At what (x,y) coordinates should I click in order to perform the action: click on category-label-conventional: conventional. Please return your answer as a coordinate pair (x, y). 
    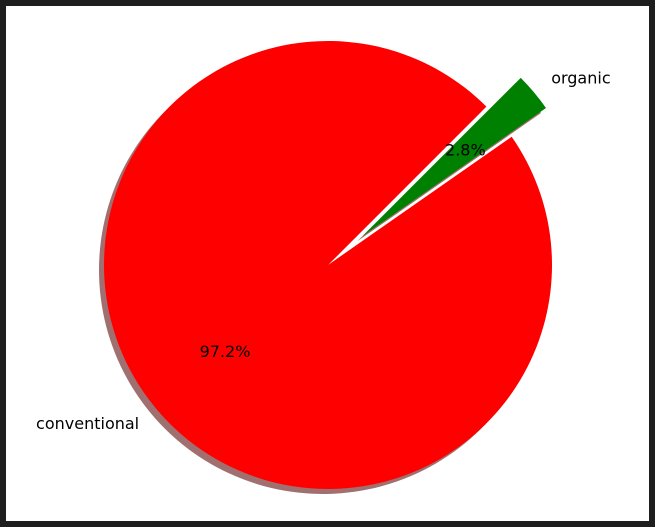
    Looking at the image, I should click on (87, 423).